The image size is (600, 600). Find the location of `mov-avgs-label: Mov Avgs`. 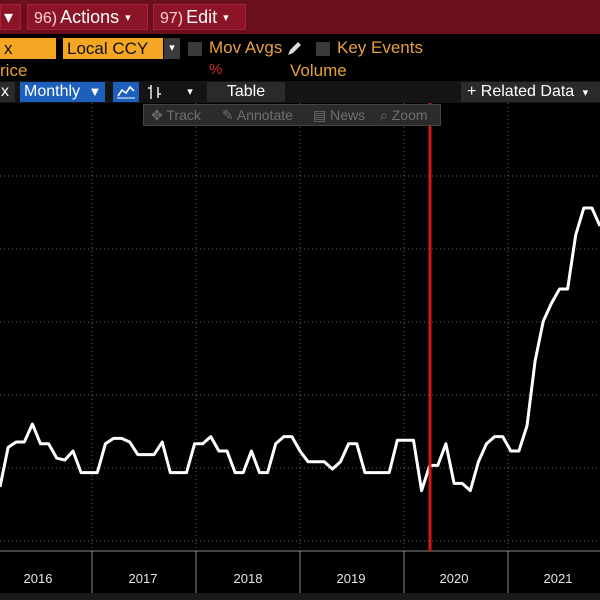

mov-avgs-label: Mov Avgs is located at coordinates (246, 47).